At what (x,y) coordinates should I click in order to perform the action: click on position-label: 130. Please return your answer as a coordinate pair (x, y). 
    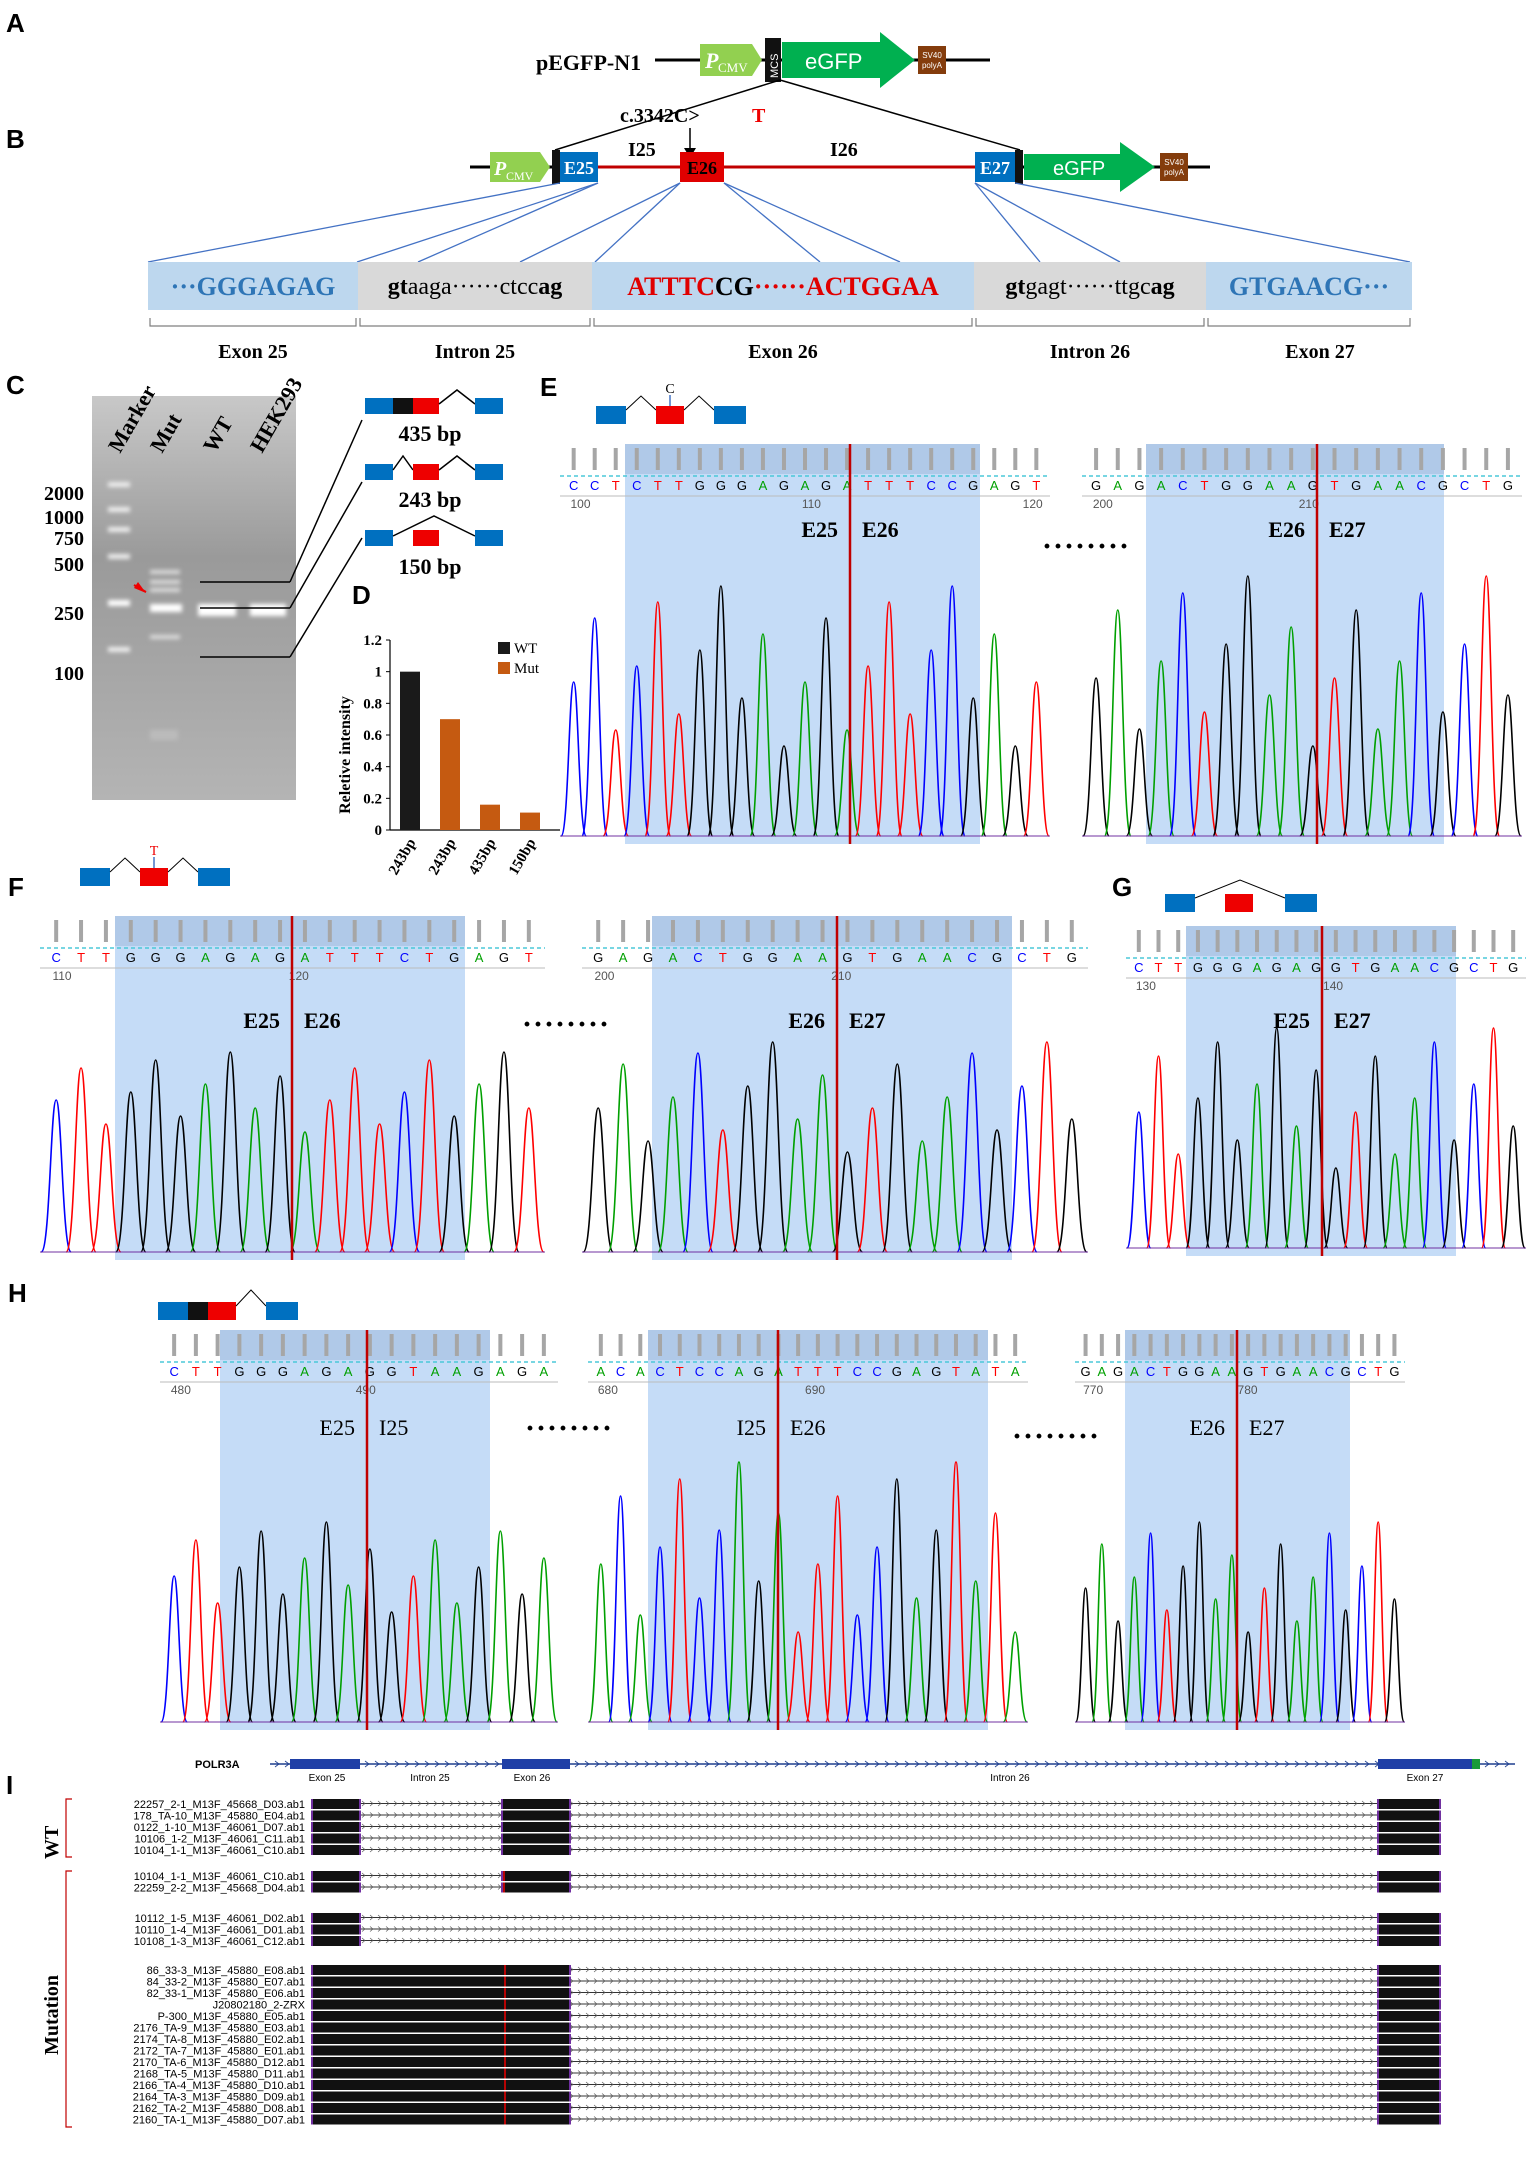
    Looking at the image, I should click on (1146, 986).